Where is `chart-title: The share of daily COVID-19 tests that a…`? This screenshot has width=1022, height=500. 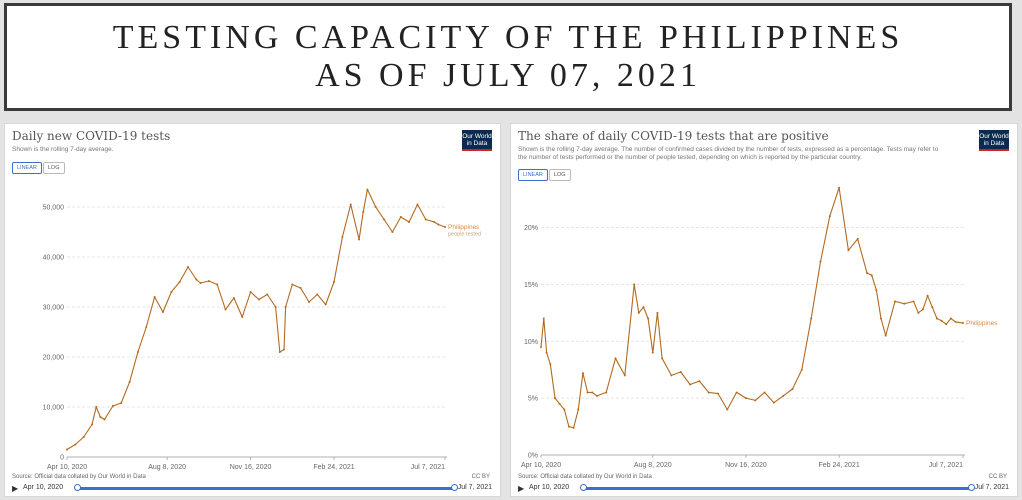
chart-title: The share of daily COVID-19 tests that a… is located at coordinates (673, 136).